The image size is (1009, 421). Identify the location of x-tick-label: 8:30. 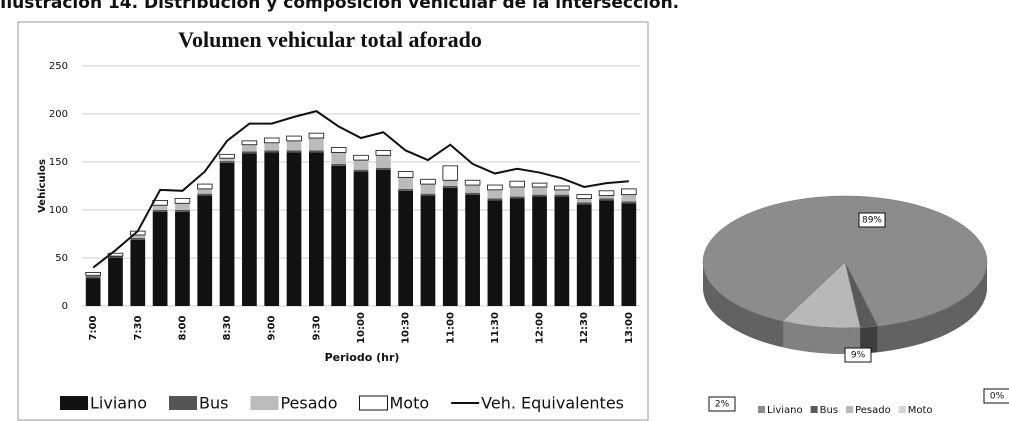
(227, 328).